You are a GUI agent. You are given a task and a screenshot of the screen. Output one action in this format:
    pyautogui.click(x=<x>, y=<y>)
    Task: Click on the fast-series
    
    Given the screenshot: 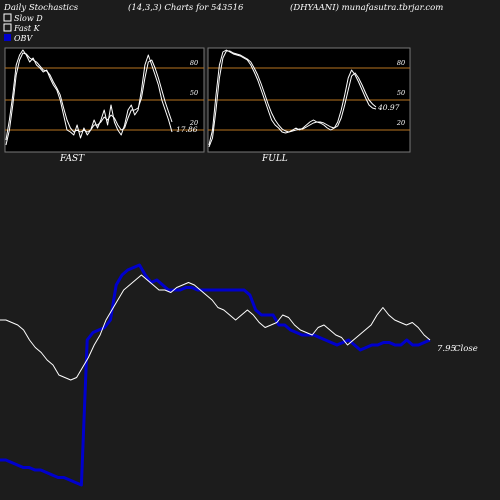 What is the action you would take?
    pyautogui.click(x=89, y=97)
    